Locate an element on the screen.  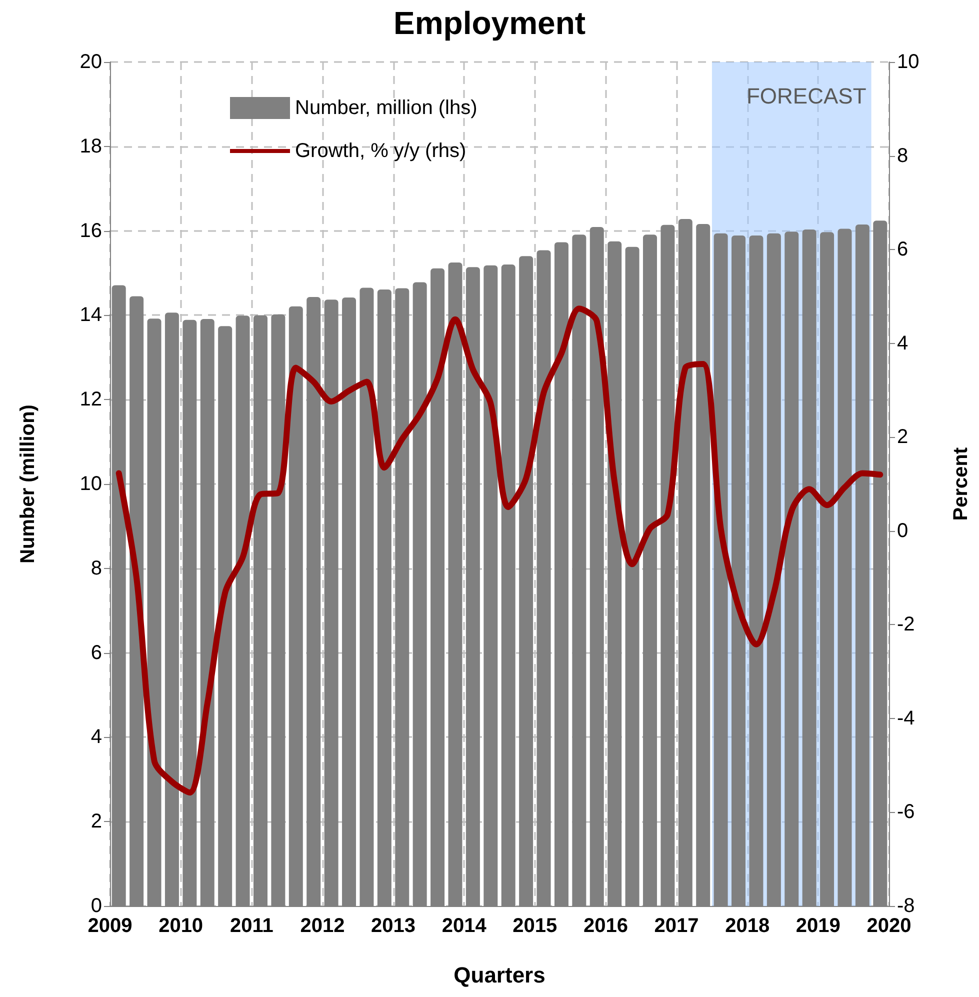
x-tick-label: 2012 is located at coordinates (322, 926).